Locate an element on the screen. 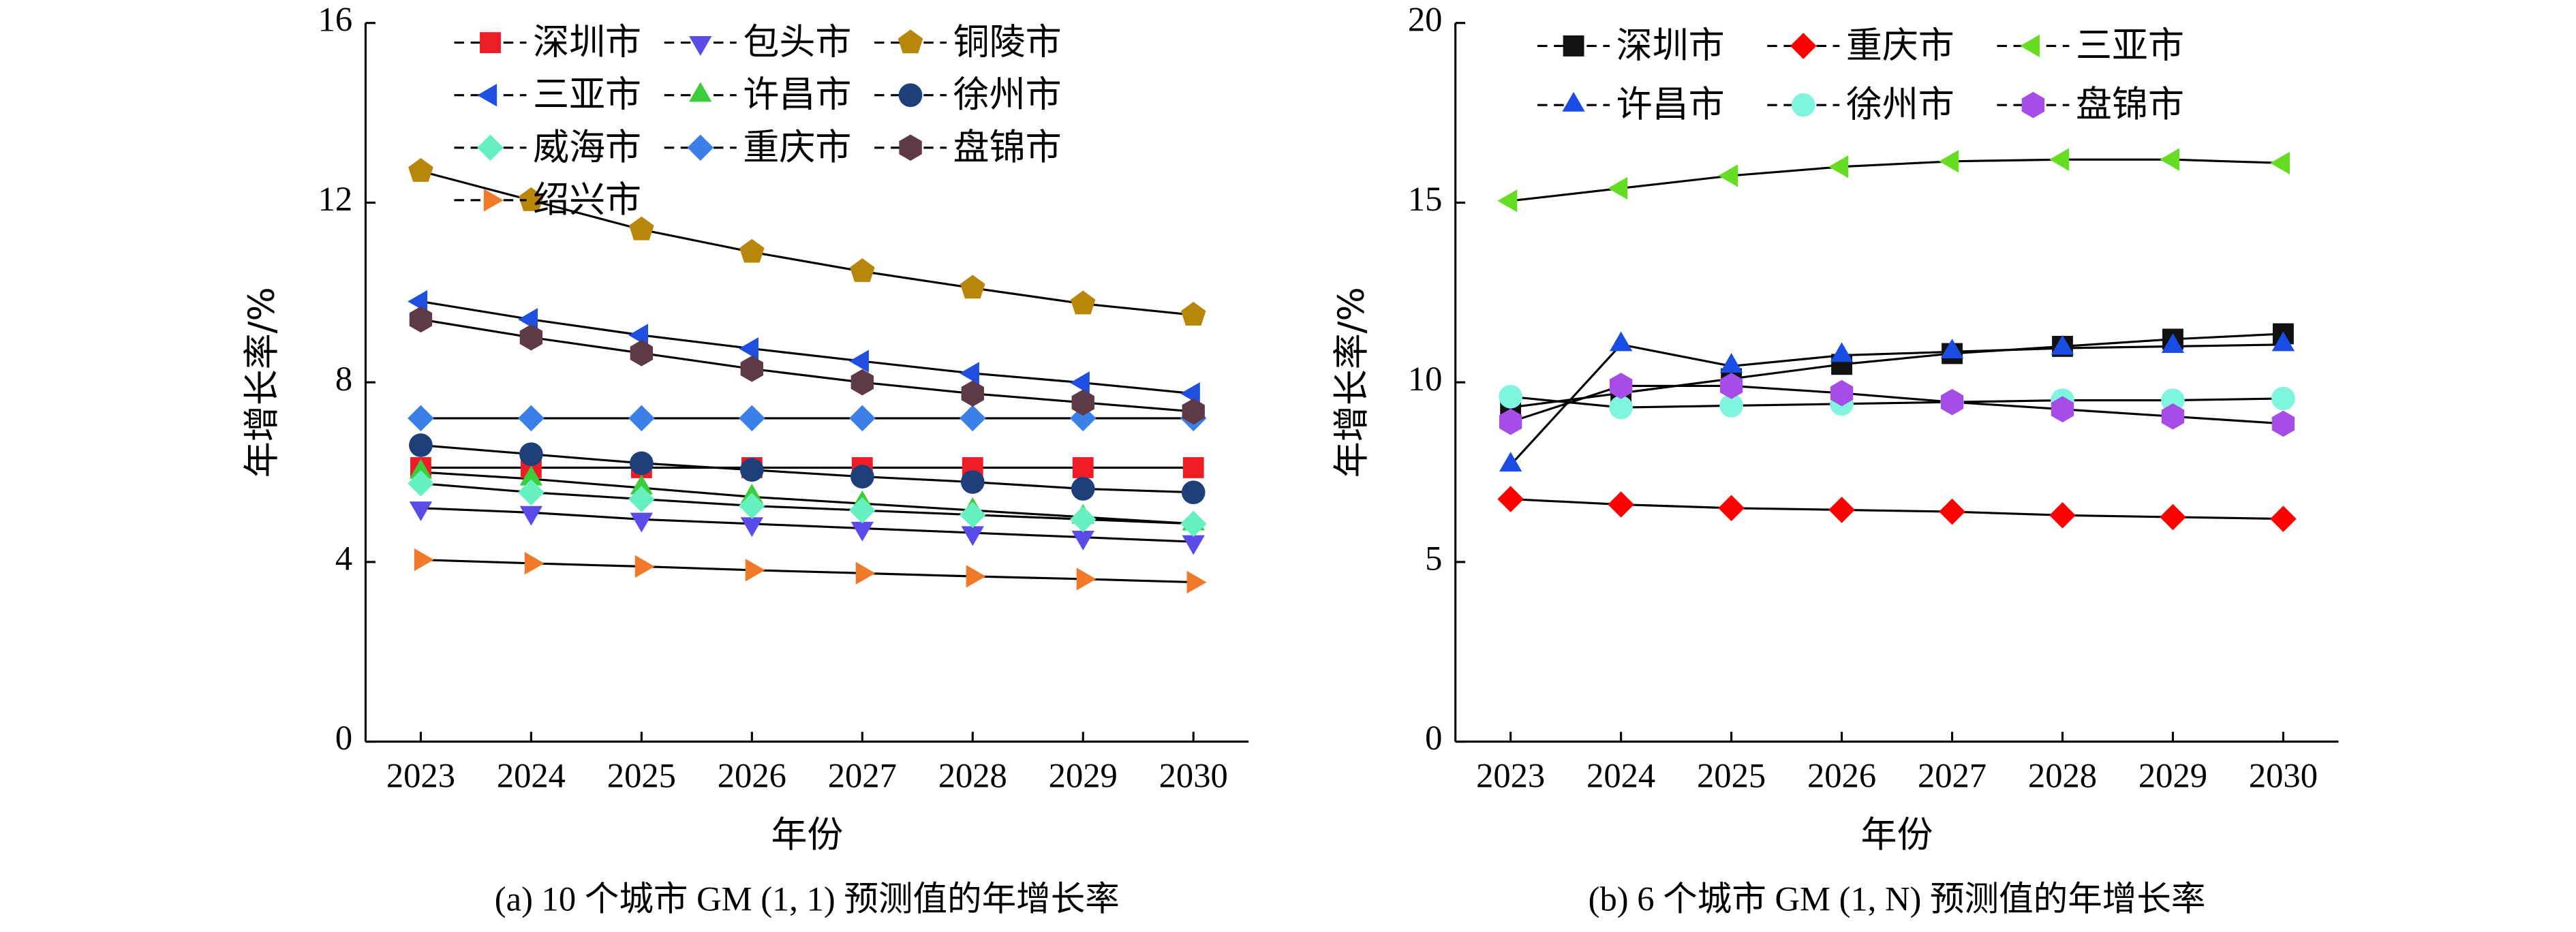 The width and height of the screenshot is (2576, 932). legend-label: 铜陵市 is located at coordinates (1007, 42).